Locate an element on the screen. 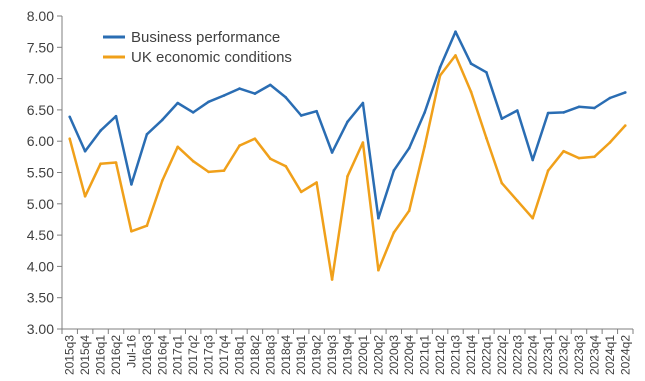 The image size is (645, 381). x-tick-label: 2018q1 is located at coordinates (239, 355).